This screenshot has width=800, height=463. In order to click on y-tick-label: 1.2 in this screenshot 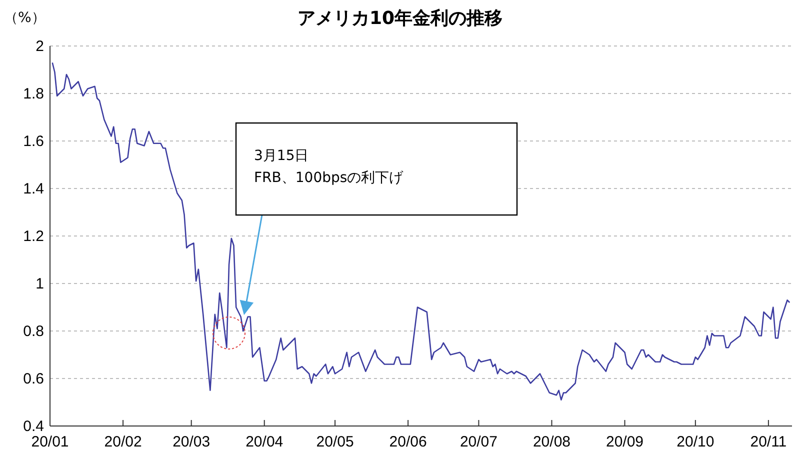, I will do `click(33, 236)`.